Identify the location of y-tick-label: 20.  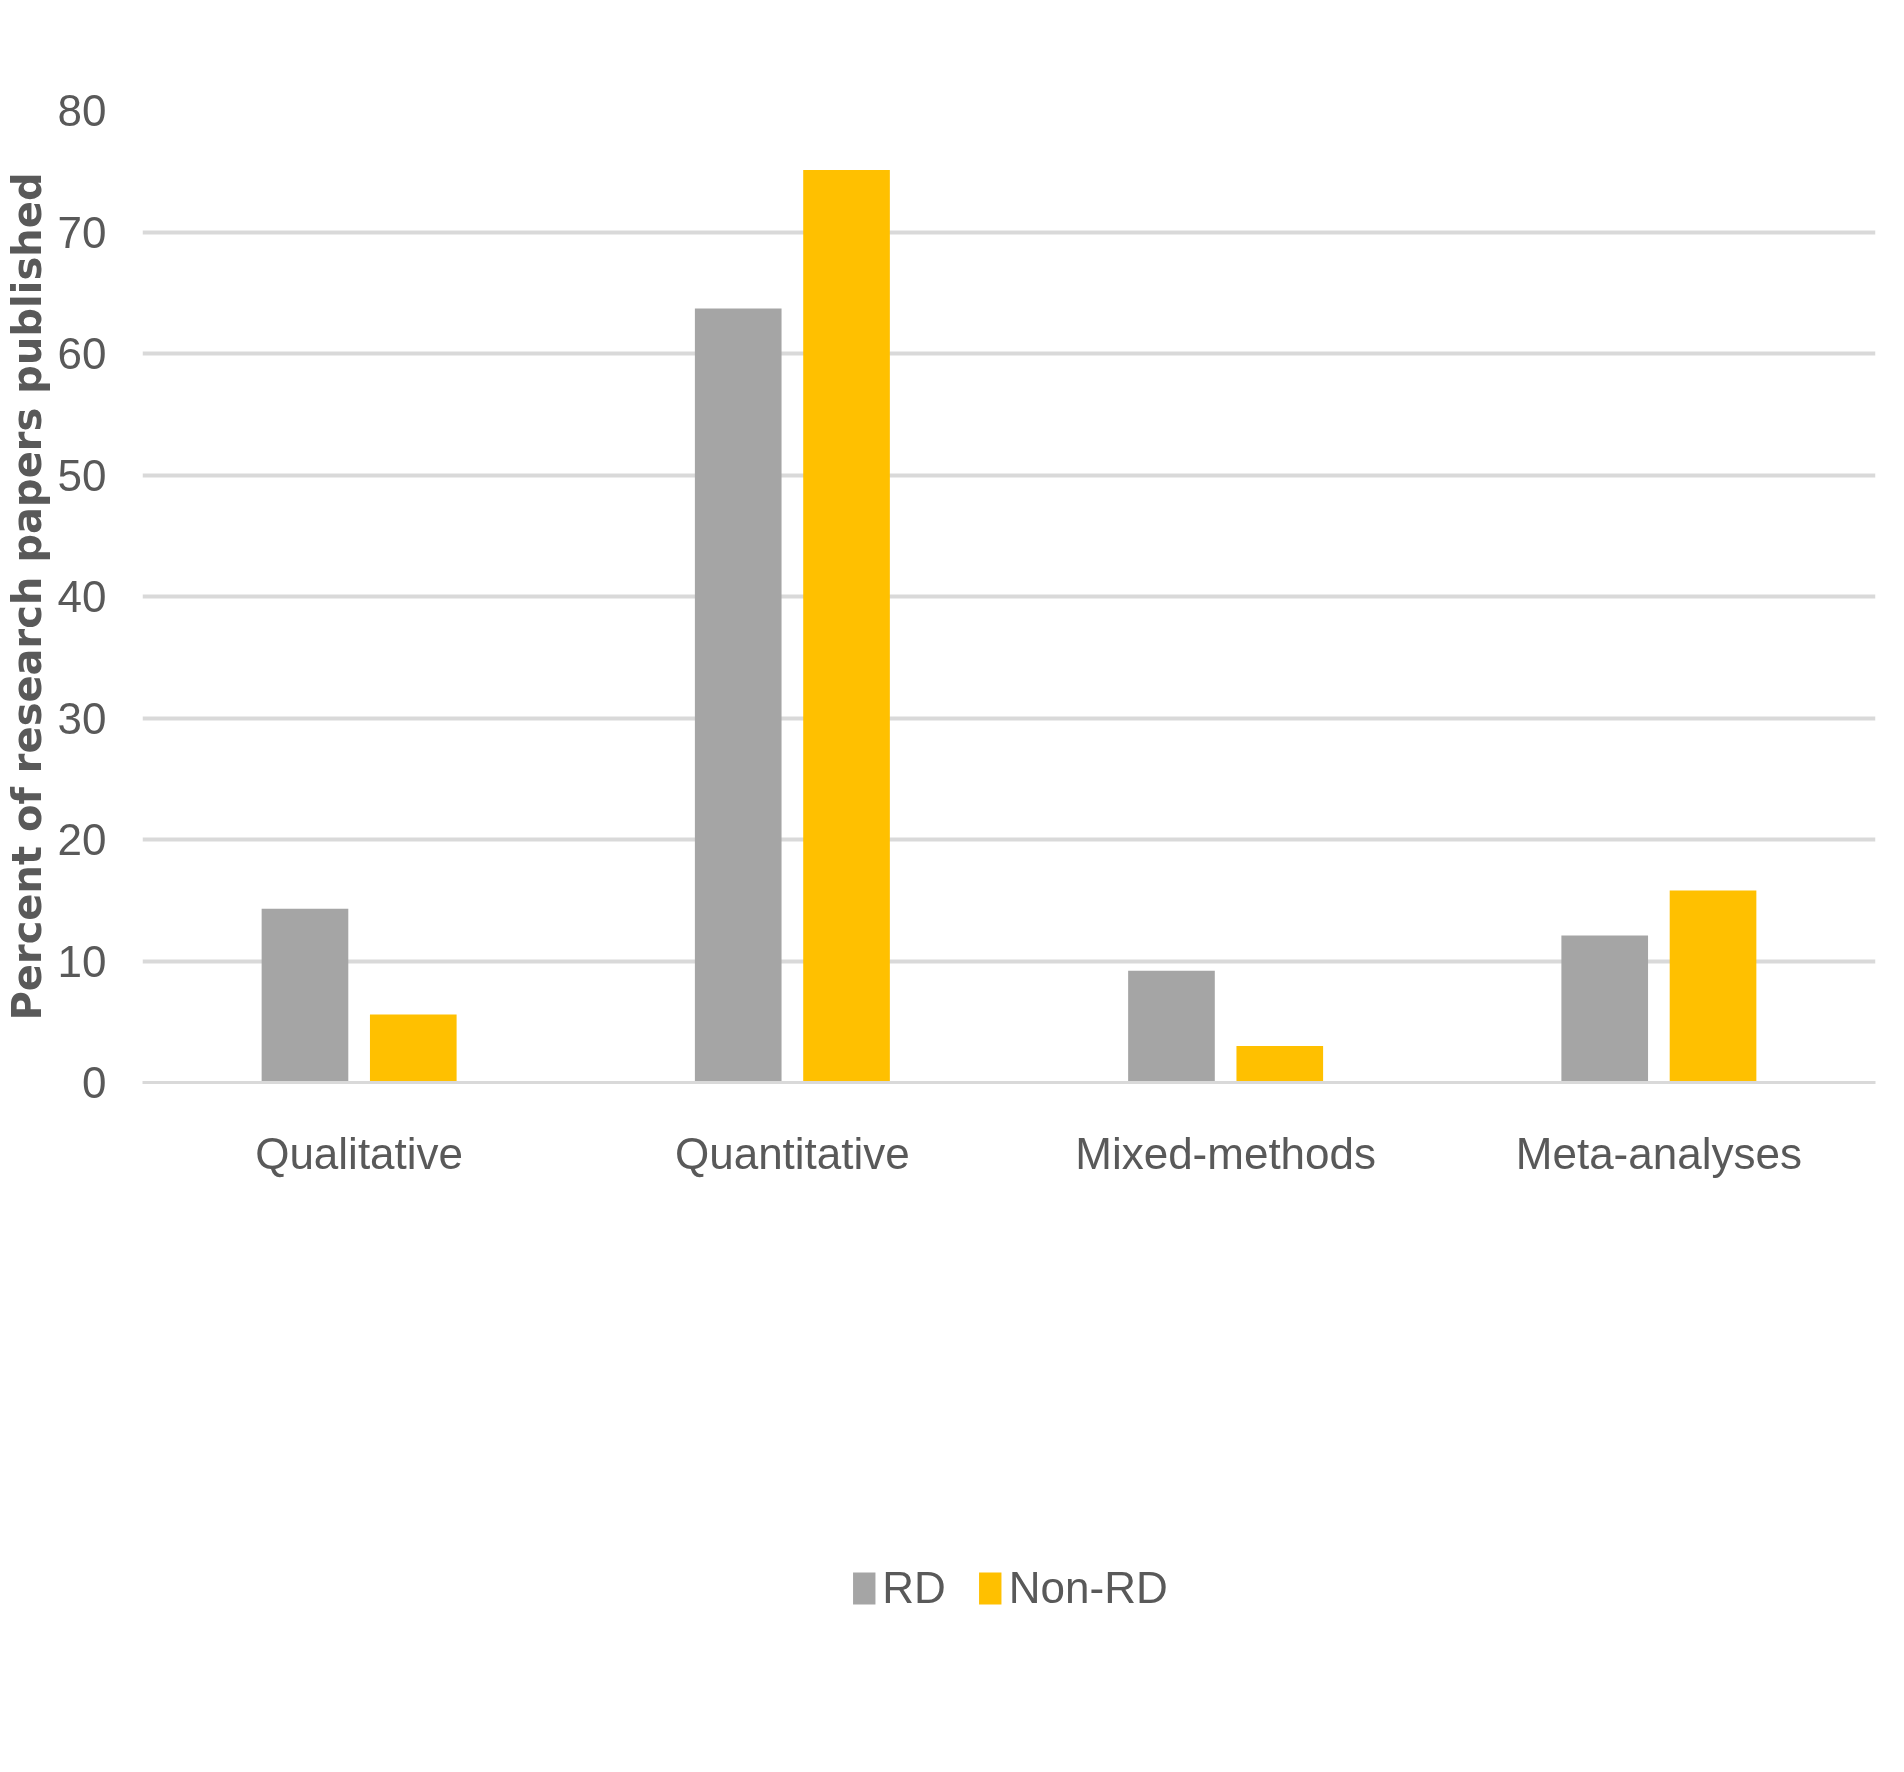
(82, 839).